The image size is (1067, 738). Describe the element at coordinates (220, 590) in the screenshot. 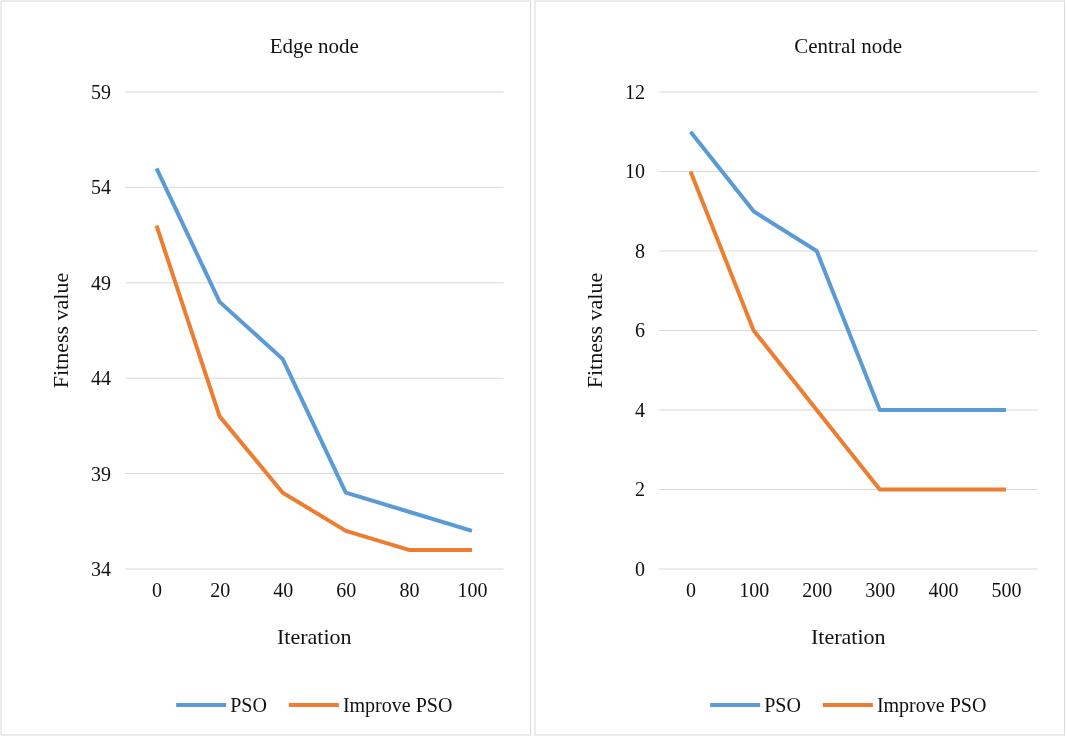

I see `x-tick-label: 20` at that location.